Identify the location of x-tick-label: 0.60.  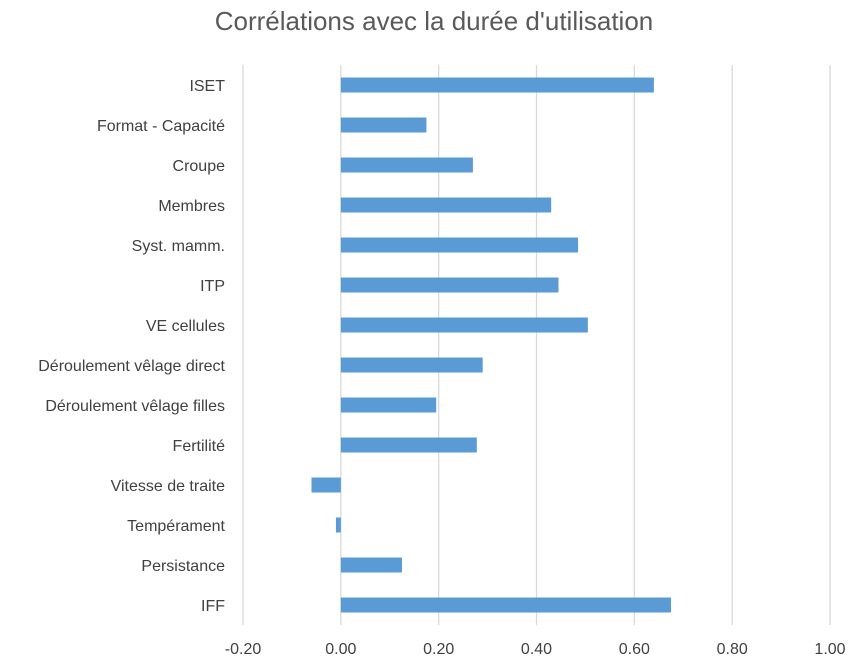
(634, 649).